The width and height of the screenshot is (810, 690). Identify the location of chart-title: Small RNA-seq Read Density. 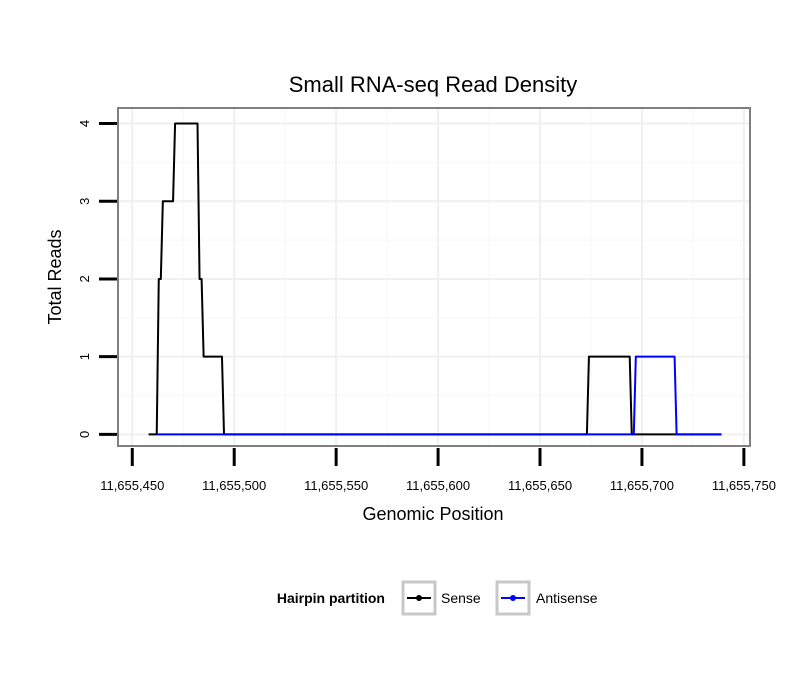
(433, 84).